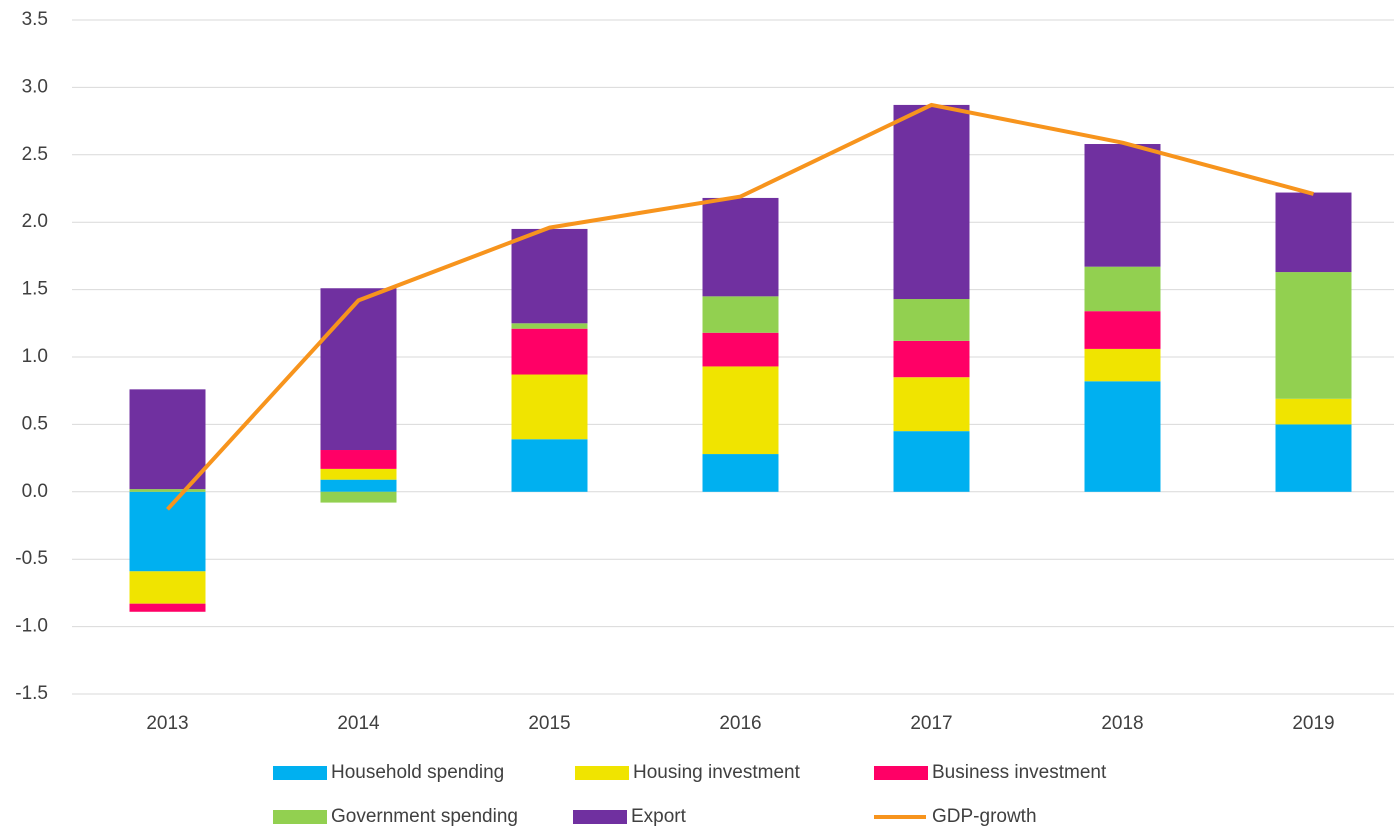 The width and height of the screenshot is (1394, 831). What do you see at coordinates (740, 723) in the screenshot?
I see `x-tick-label: 2016` at bounding box center [740, 723].